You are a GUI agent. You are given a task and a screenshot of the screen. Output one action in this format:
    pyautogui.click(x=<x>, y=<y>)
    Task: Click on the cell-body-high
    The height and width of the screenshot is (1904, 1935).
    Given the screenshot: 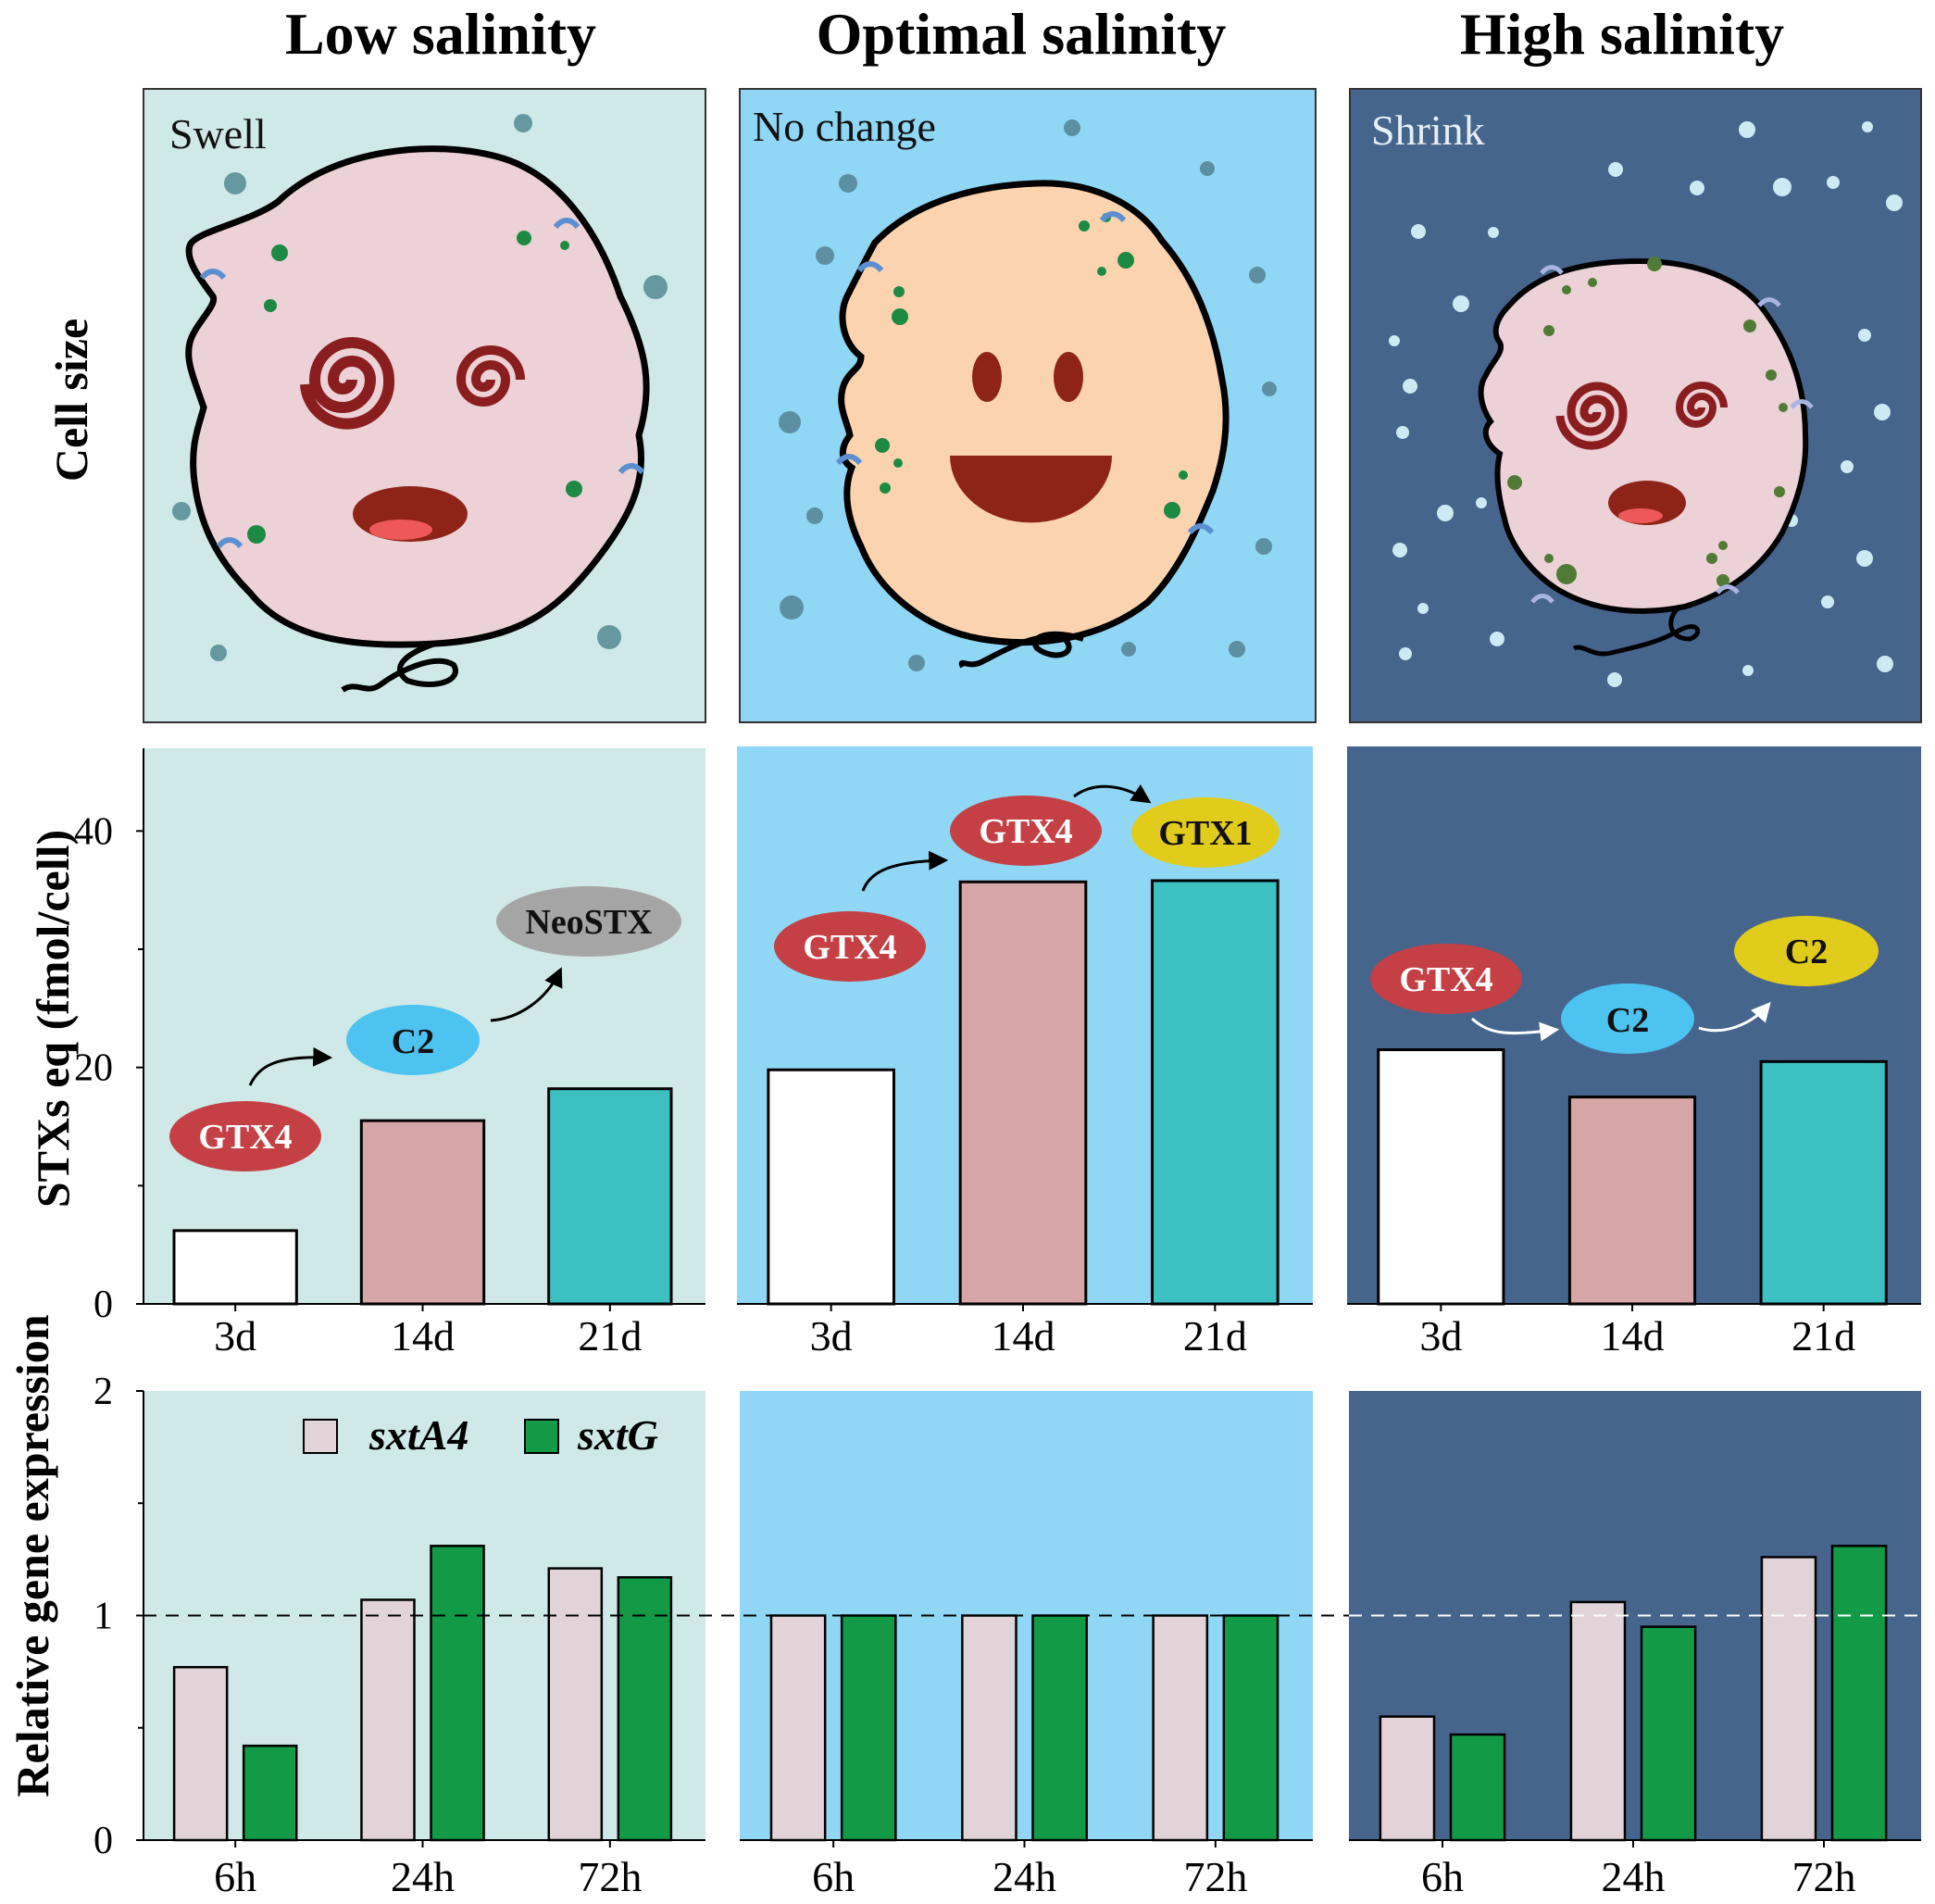 What is the action you would take?
    pyautogui.click(x=1643, y=435)
    